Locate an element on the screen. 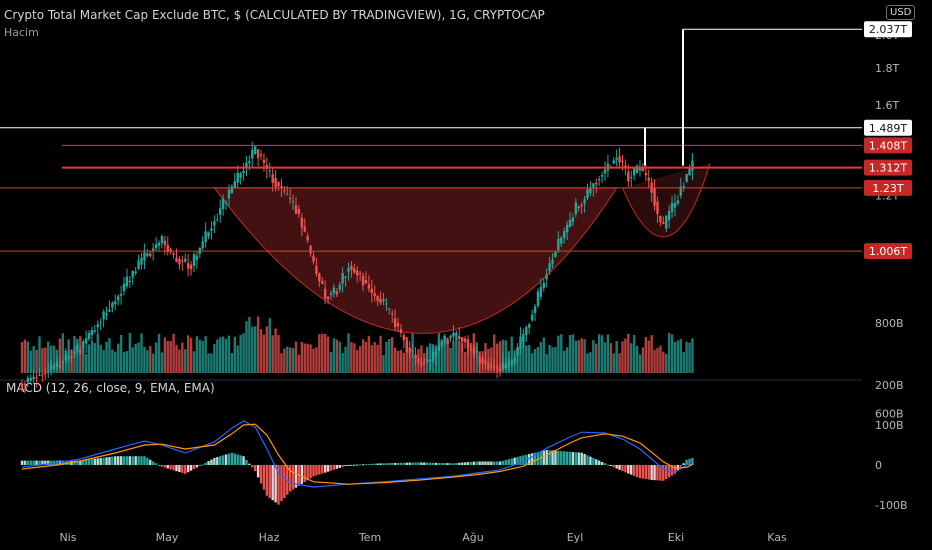  currency-button: USD is located at coordinates (901, 12).